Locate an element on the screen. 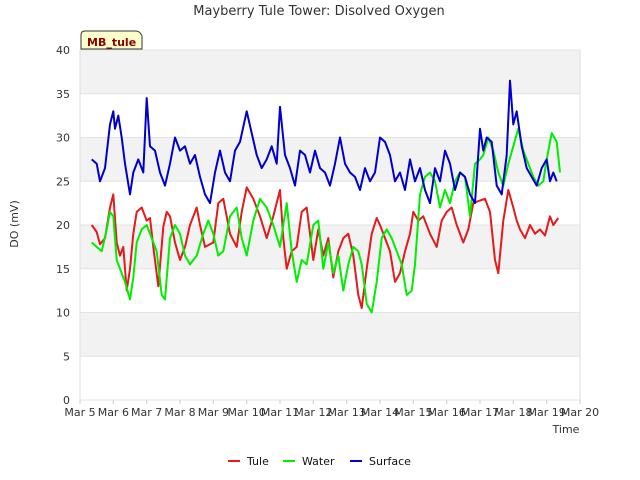 This screenshot has width=640, height=480. x-axis-label: Time is located at coordinates (566, 429).